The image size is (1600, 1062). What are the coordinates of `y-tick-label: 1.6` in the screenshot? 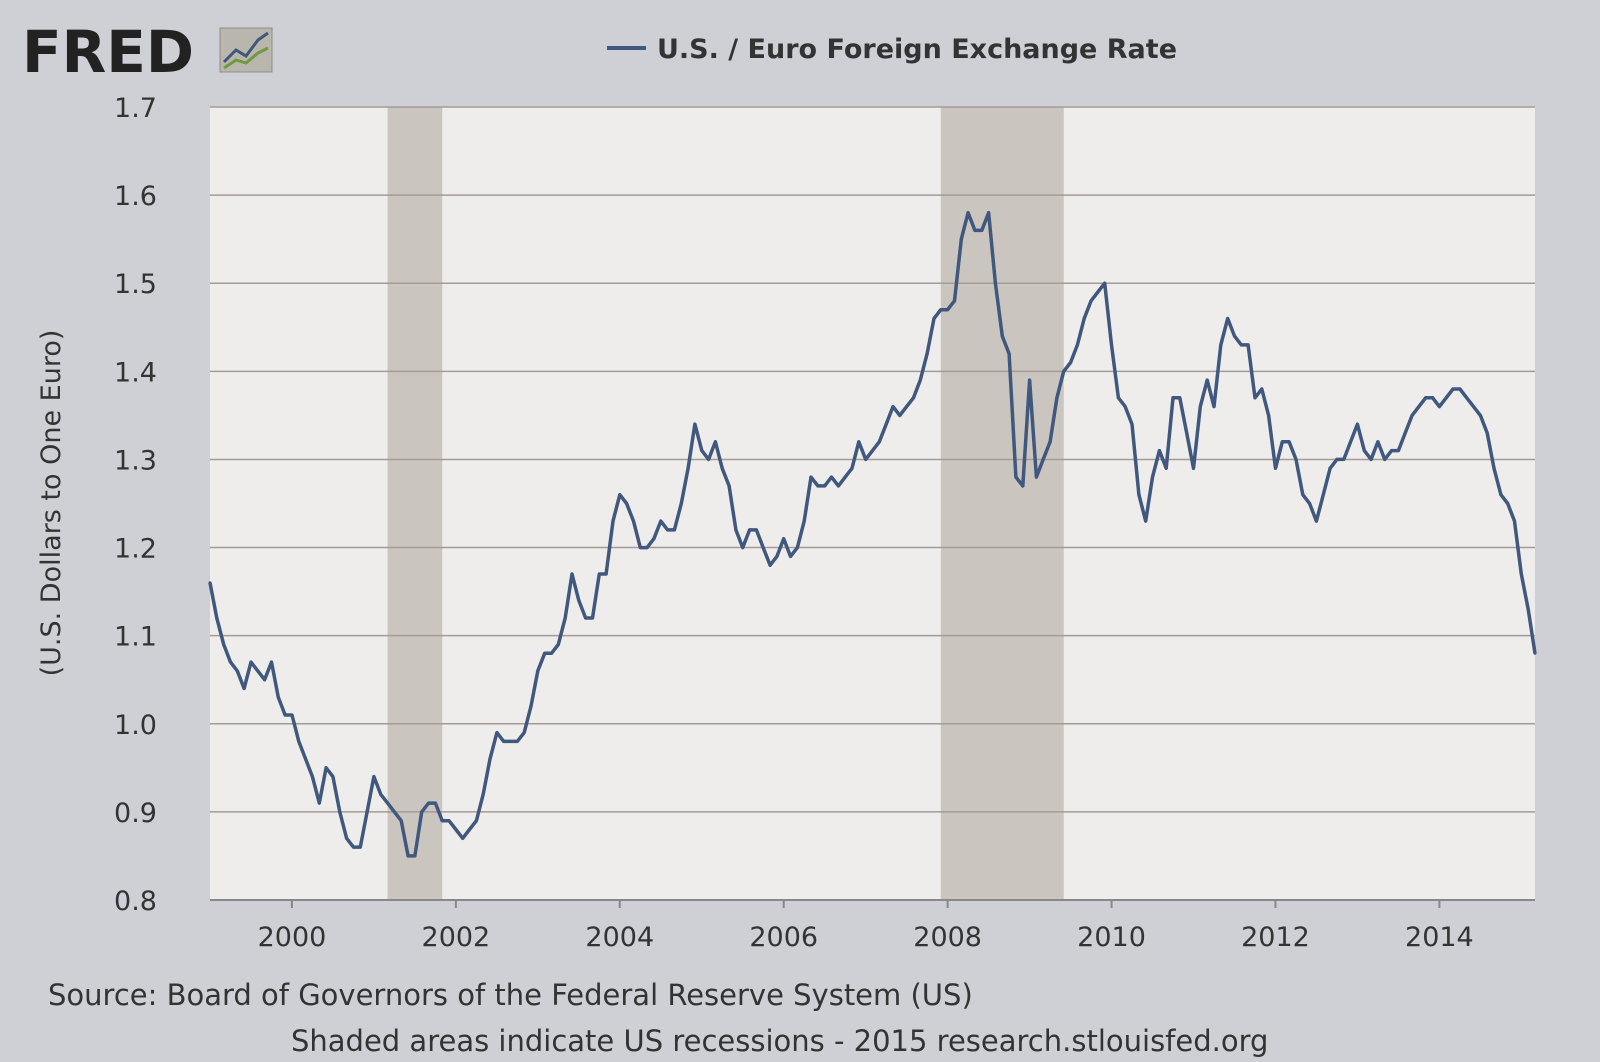 It's located at (135, 196).